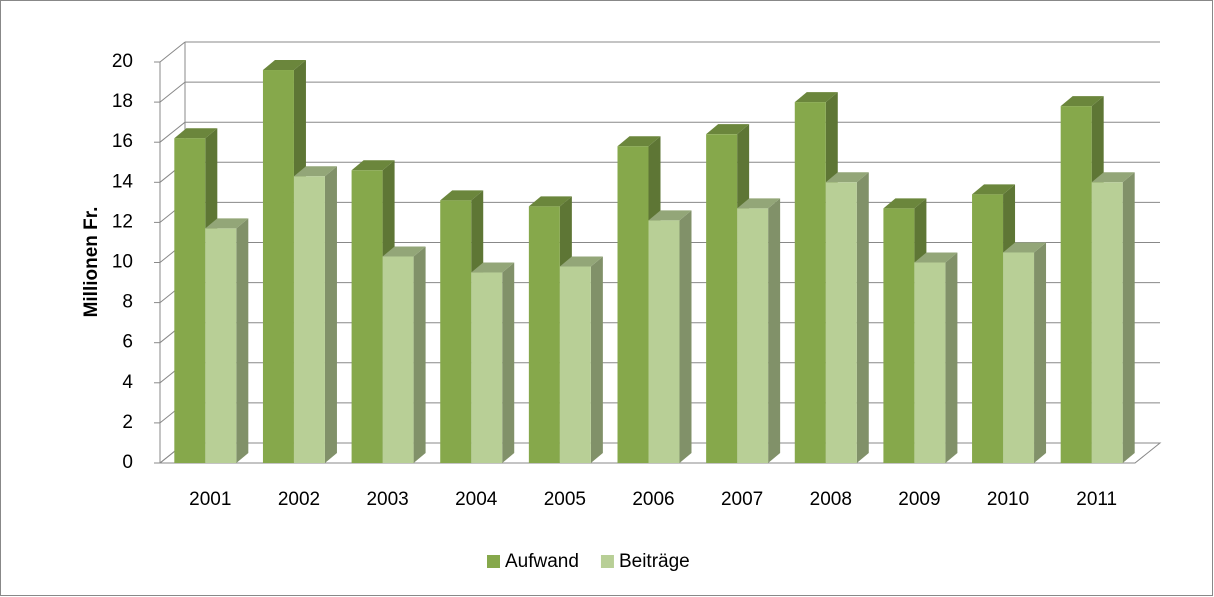 The height and width of the screenshot is (597, 1214). What do you see at coordinates (299, 499) in the screenshot?
I see `x-tick-label: 2002` at bounding box center [299, 499].